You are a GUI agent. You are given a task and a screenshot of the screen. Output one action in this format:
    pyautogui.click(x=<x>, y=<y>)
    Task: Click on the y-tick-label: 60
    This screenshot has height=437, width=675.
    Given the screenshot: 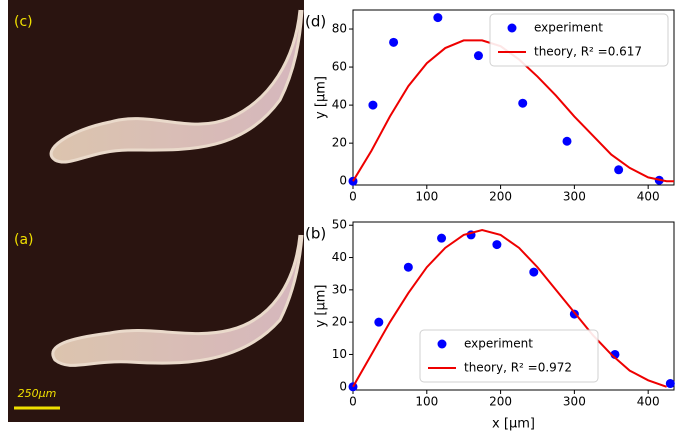 What is the action you would take?
    pyautogui.click(x=339, y=67)
    